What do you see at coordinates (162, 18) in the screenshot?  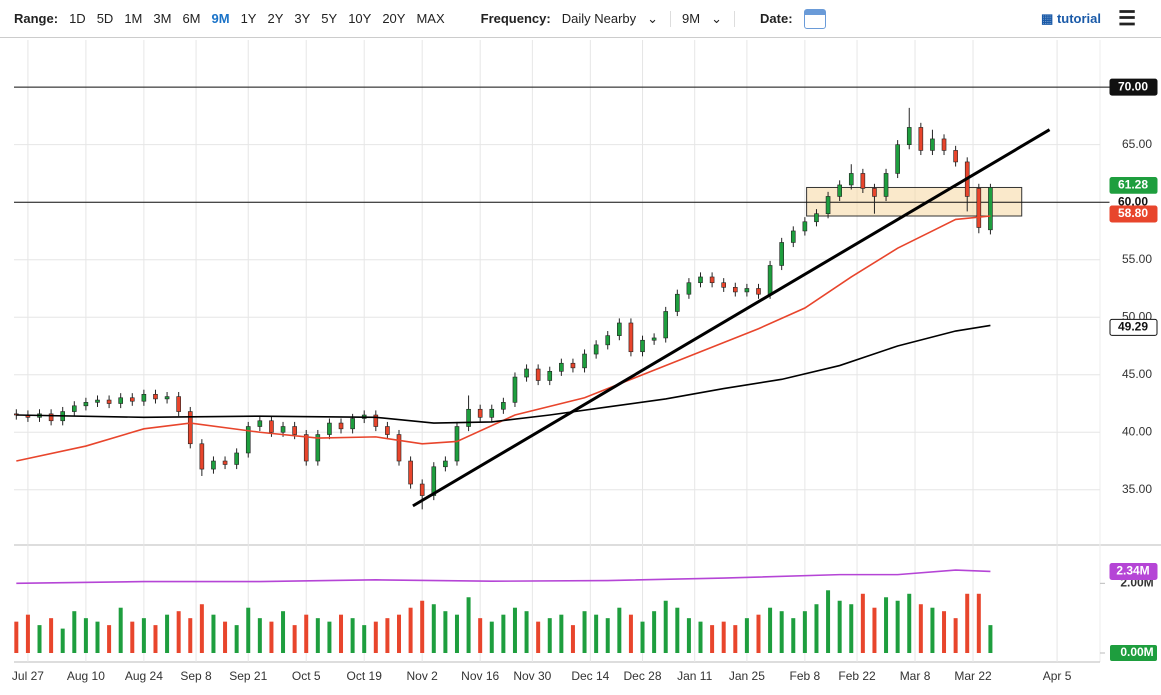 I see `range-button: 3M` at bounding box center [162, 18].